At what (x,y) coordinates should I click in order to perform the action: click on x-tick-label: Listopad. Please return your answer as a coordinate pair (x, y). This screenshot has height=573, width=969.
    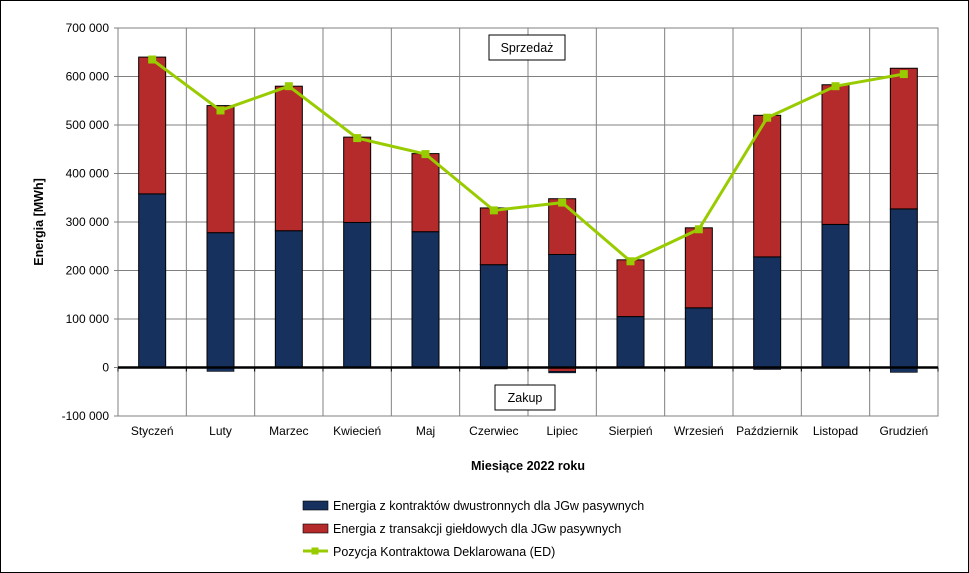
    Looking at the image, I should click on (835, 431).